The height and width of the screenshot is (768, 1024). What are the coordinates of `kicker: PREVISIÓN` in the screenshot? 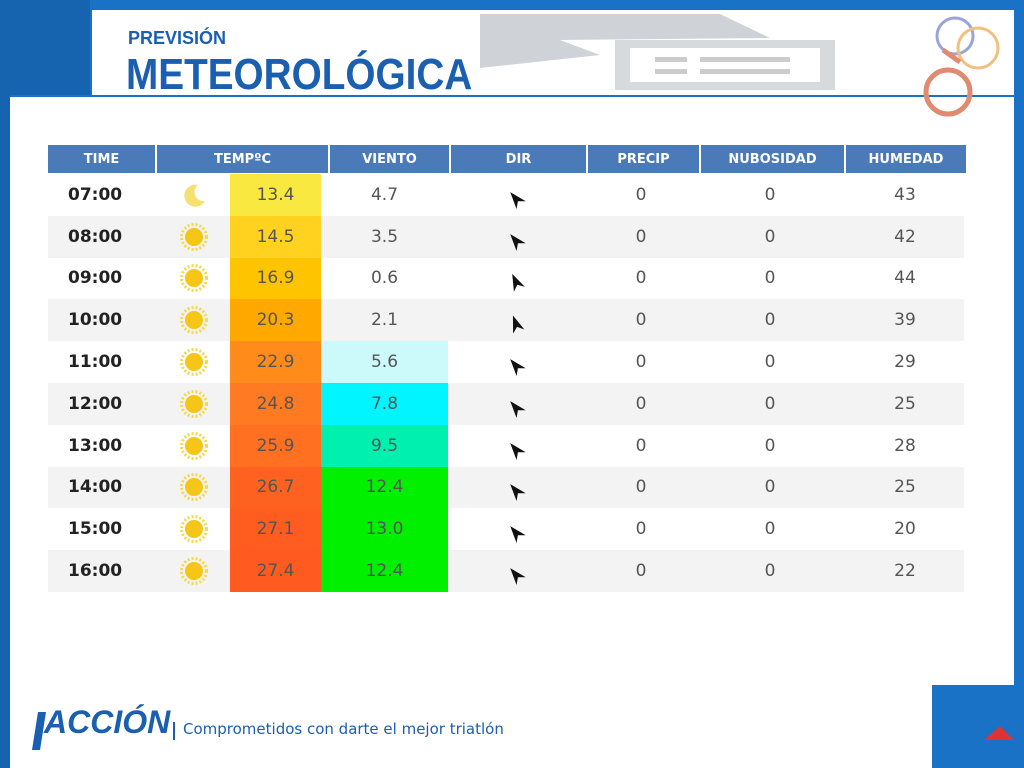 It's located at (177, 38).